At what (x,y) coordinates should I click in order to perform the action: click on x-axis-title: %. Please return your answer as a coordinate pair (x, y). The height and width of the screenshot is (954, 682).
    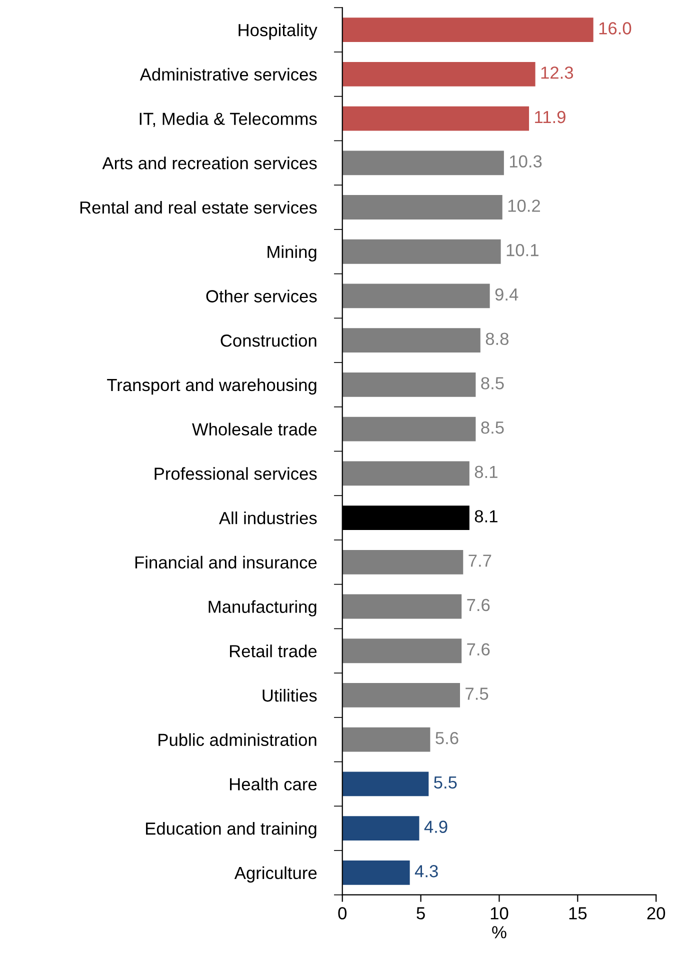
    Looking at the image, I should click on (499, 932).